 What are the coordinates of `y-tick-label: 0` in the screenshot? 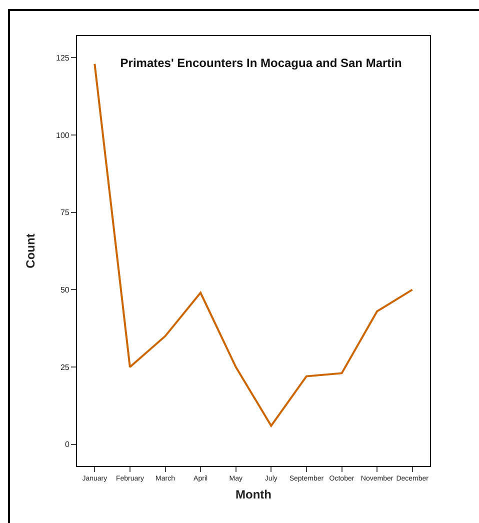 It's located at (67, 445).